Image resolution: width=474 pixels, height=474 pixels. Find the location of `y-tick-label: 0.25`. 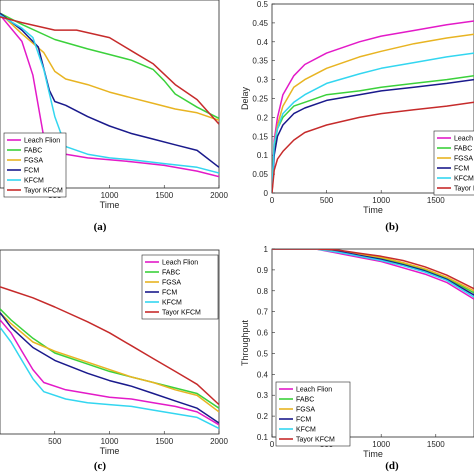

y-tick-label: 0.25 is located at coordinates (260, 99).